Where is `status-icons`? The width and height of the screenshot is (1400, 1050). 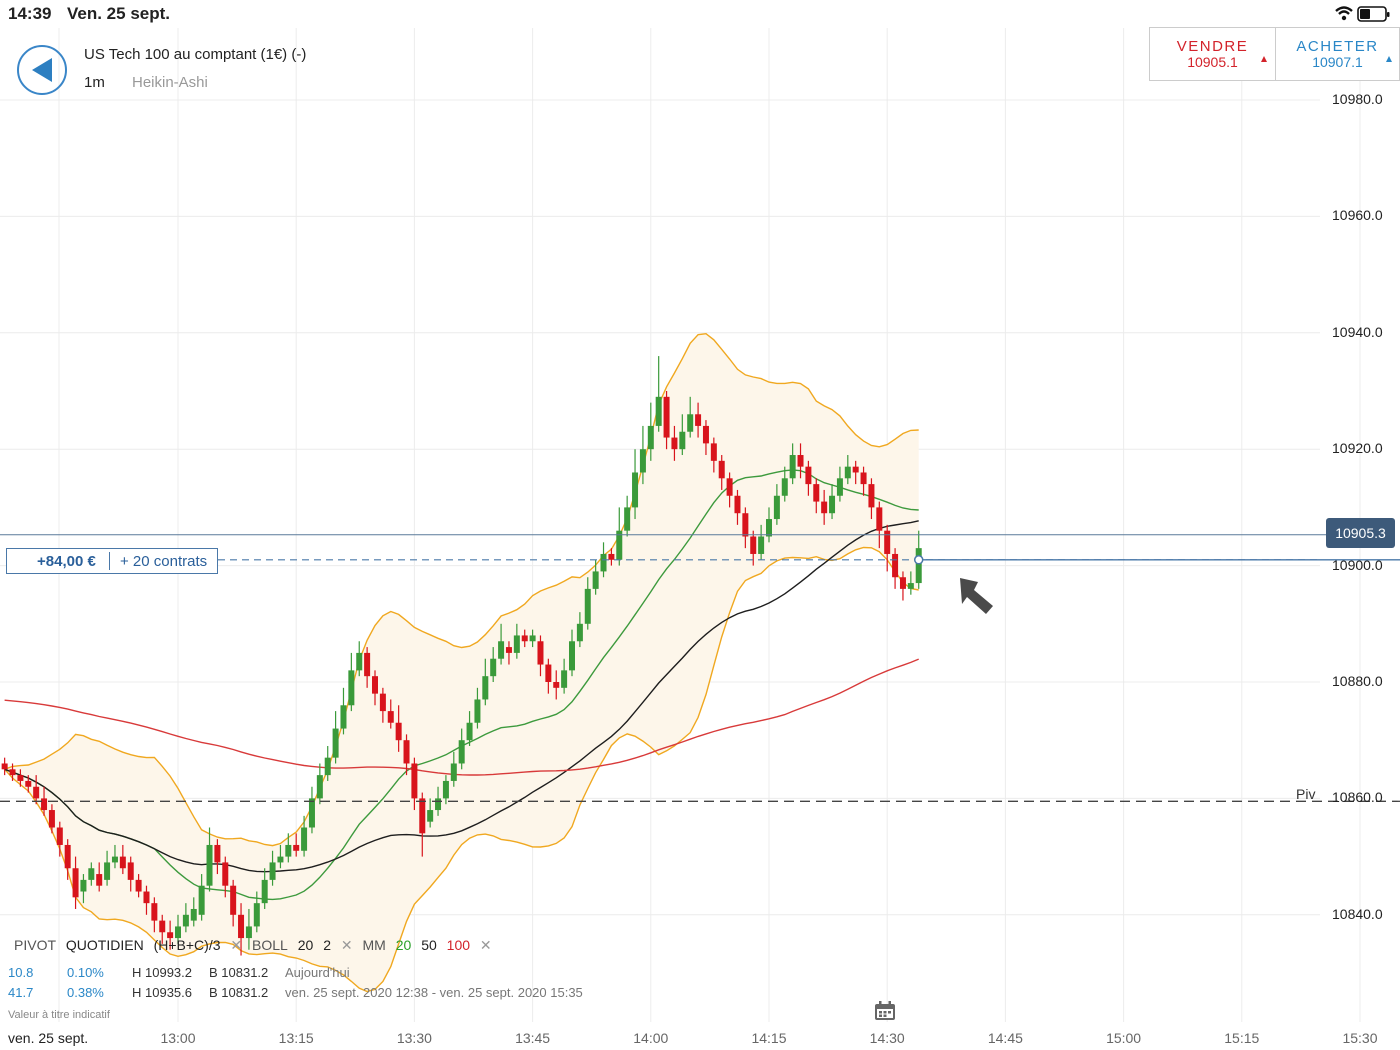
status-icons is located at coordinates (1363, 16).